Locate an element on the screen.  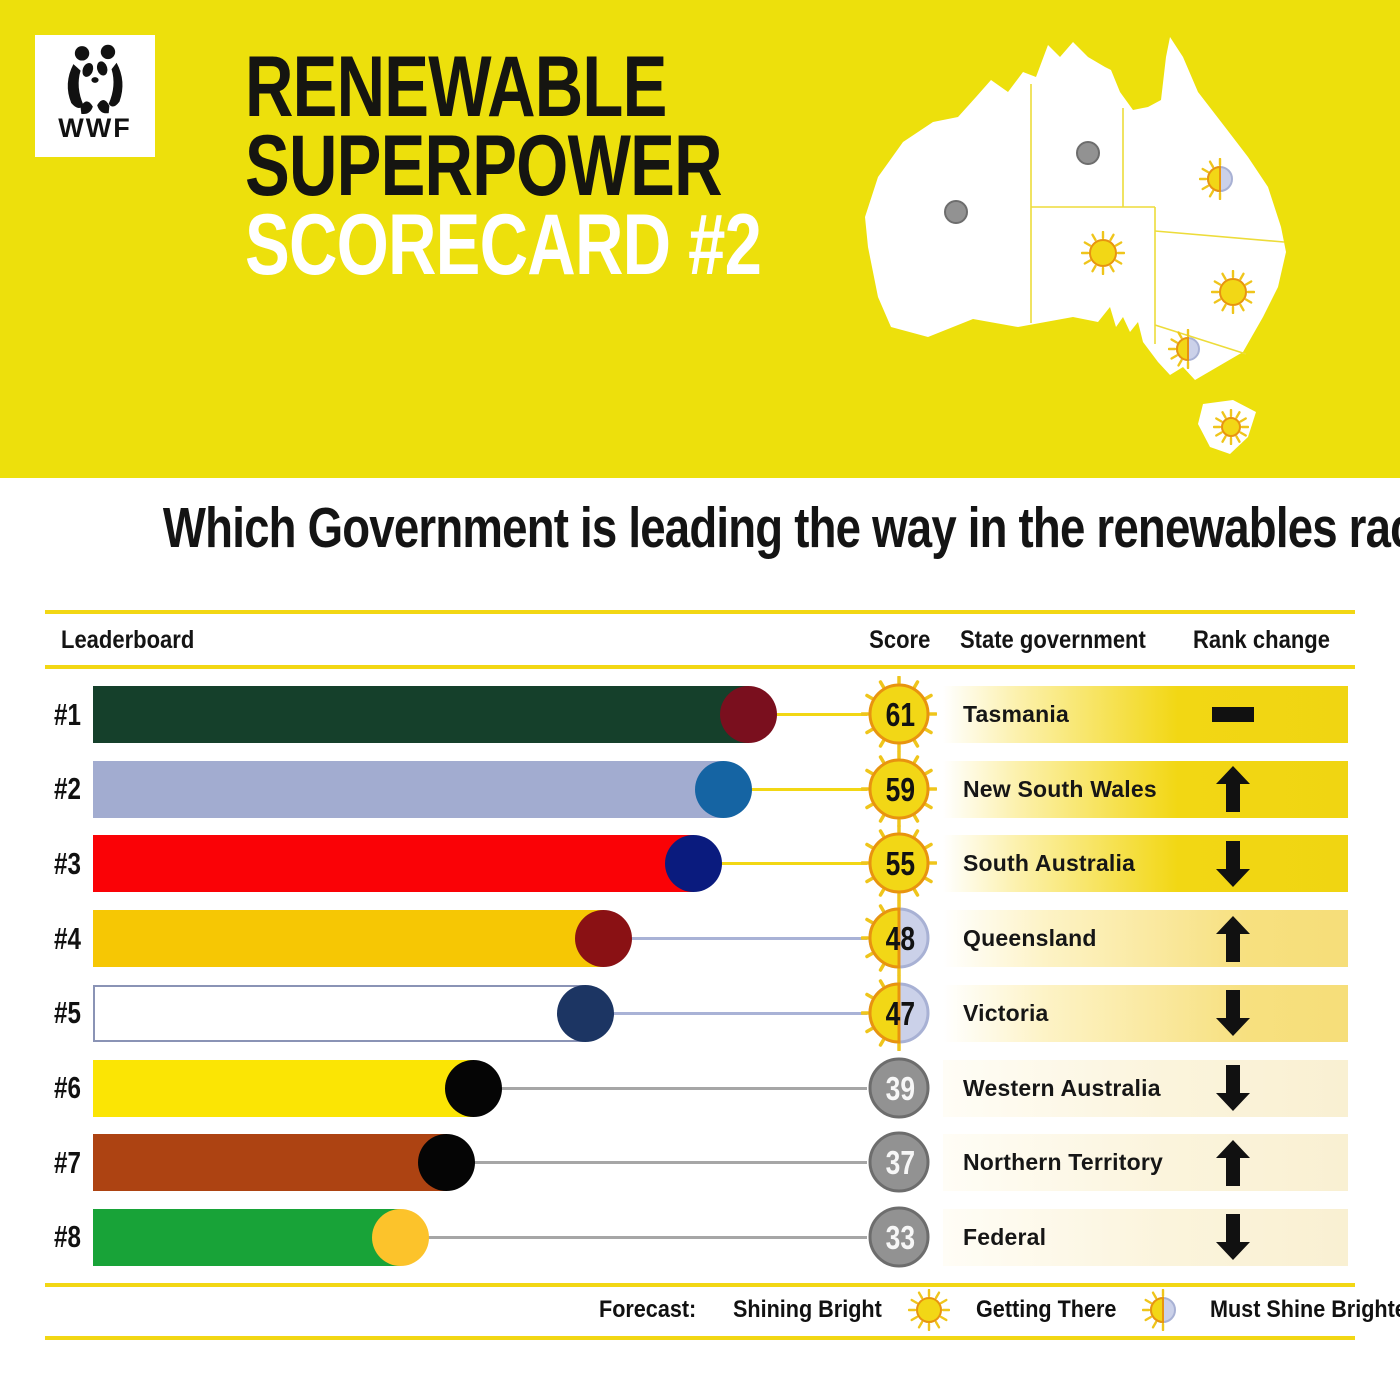
wwf-logotype: WWF is located at coordinates (95, 128).